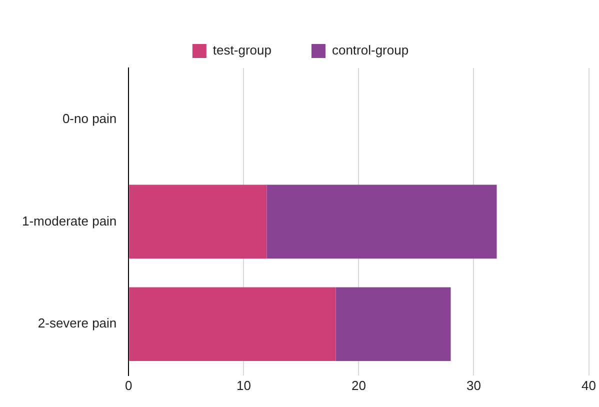 The height and width of the screenshot is (407, 599). Describe the element at coordinates (589, 385) in the screenshot. I see `x-tick-label: 40` at that location.